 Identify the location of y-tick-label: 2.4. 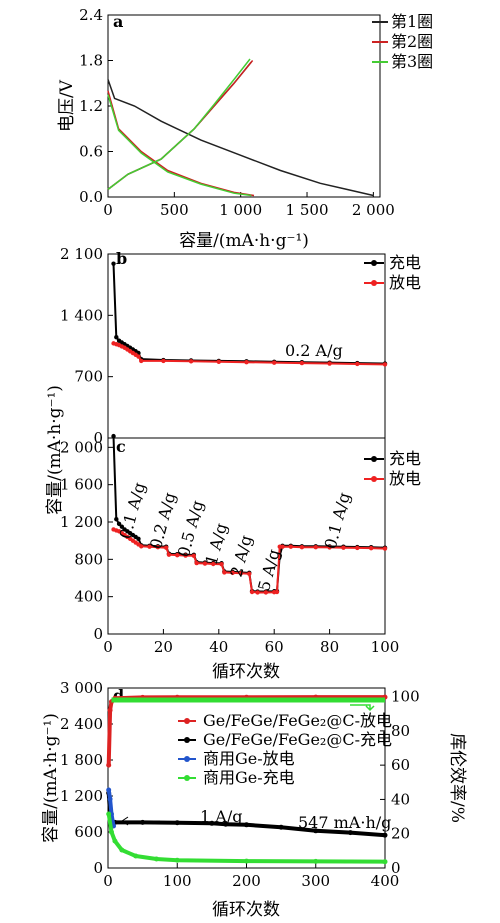
(91, 15).